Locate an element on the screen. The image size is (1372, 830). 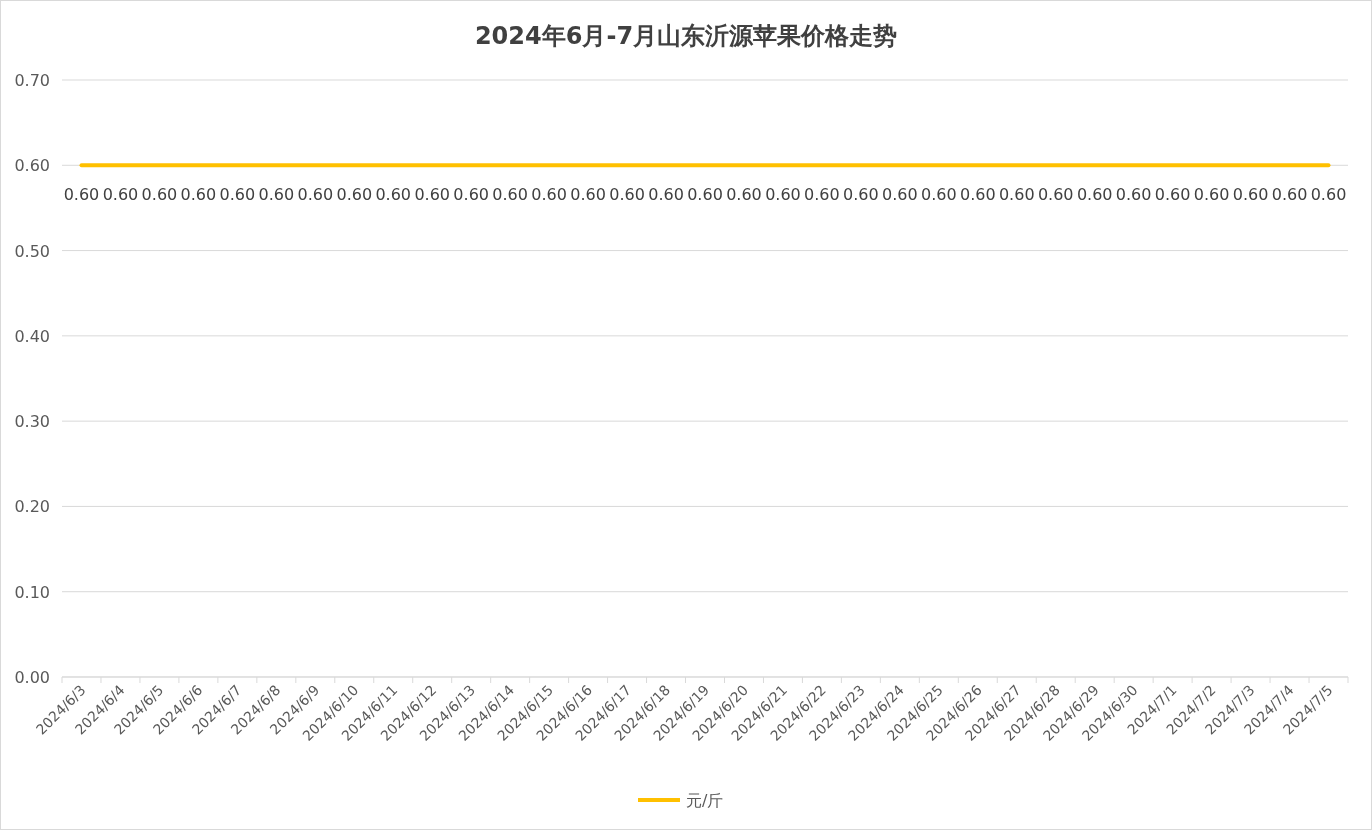
y-tick-label: 0.30 is located at coordinates (32, 422).